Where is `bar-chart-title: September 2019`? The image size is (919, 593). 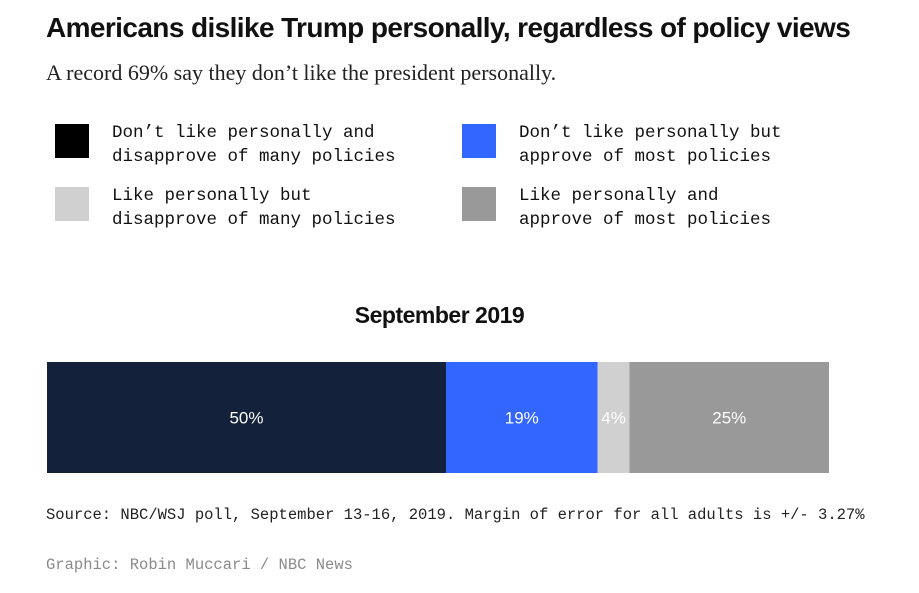 bar-chart-title: September 2019 is located at coordinates (439, 315).